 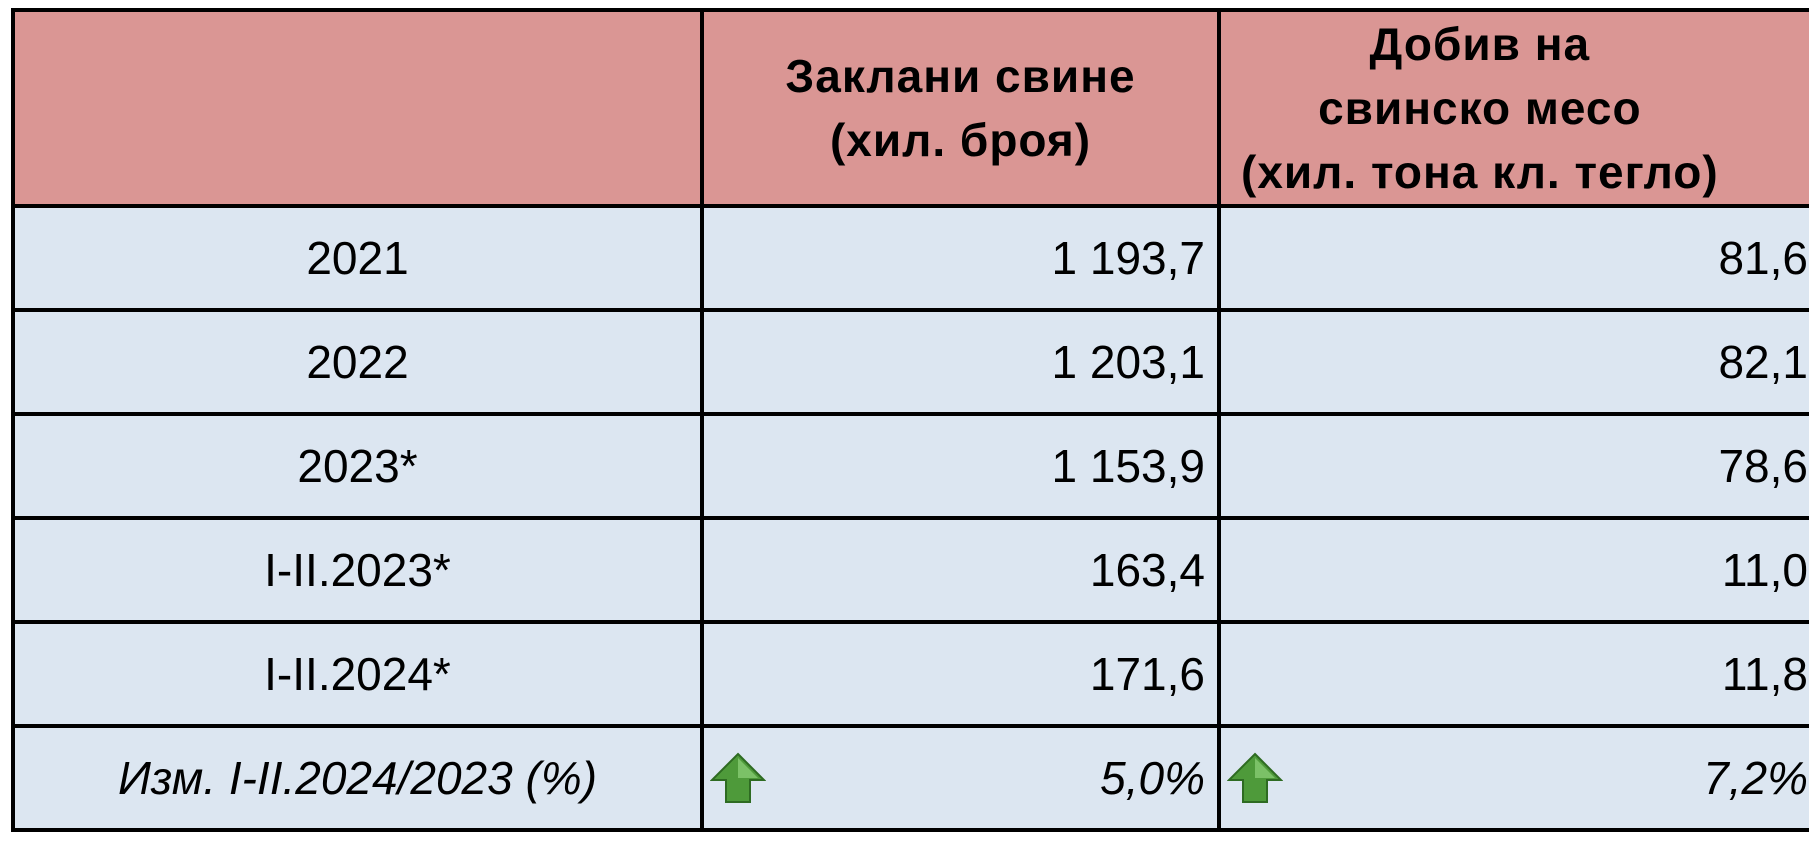 I want to click on cell-text: 2021, so click(x=357, y=258).